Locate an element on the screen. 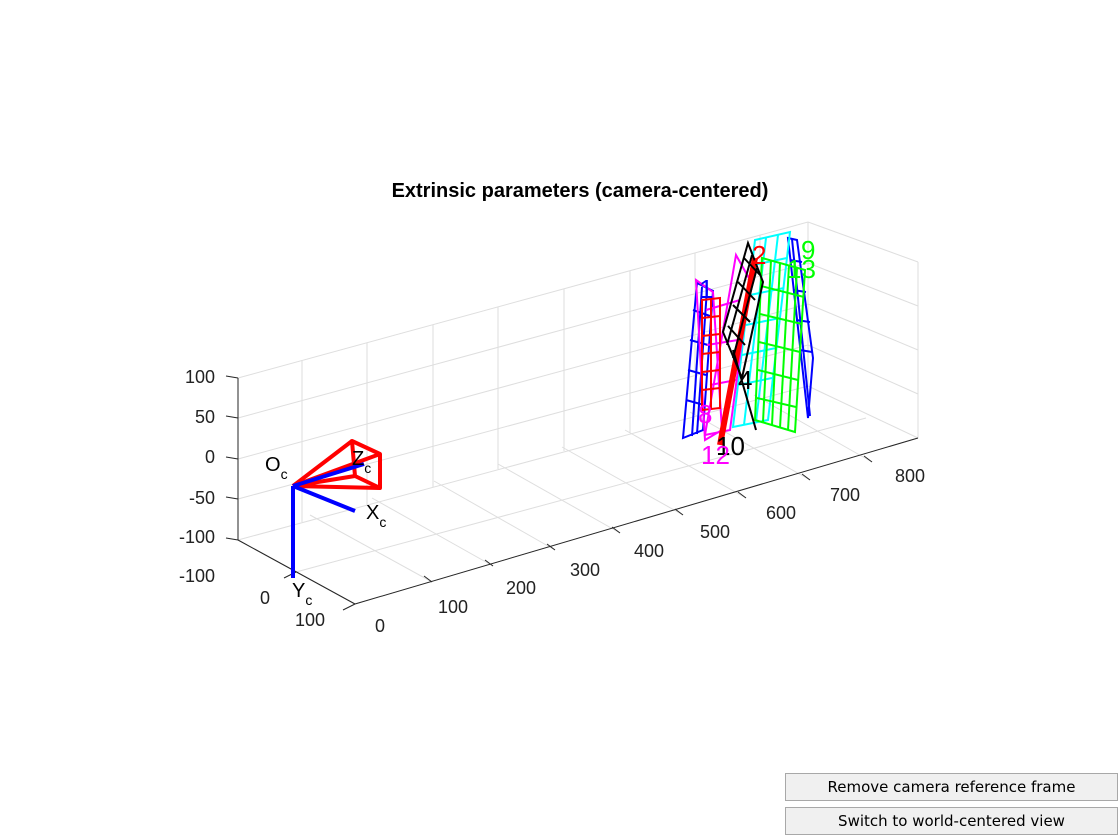 This screenshot has height=840, width=1120. board-green-mesh is located at coordinates (780, 345).